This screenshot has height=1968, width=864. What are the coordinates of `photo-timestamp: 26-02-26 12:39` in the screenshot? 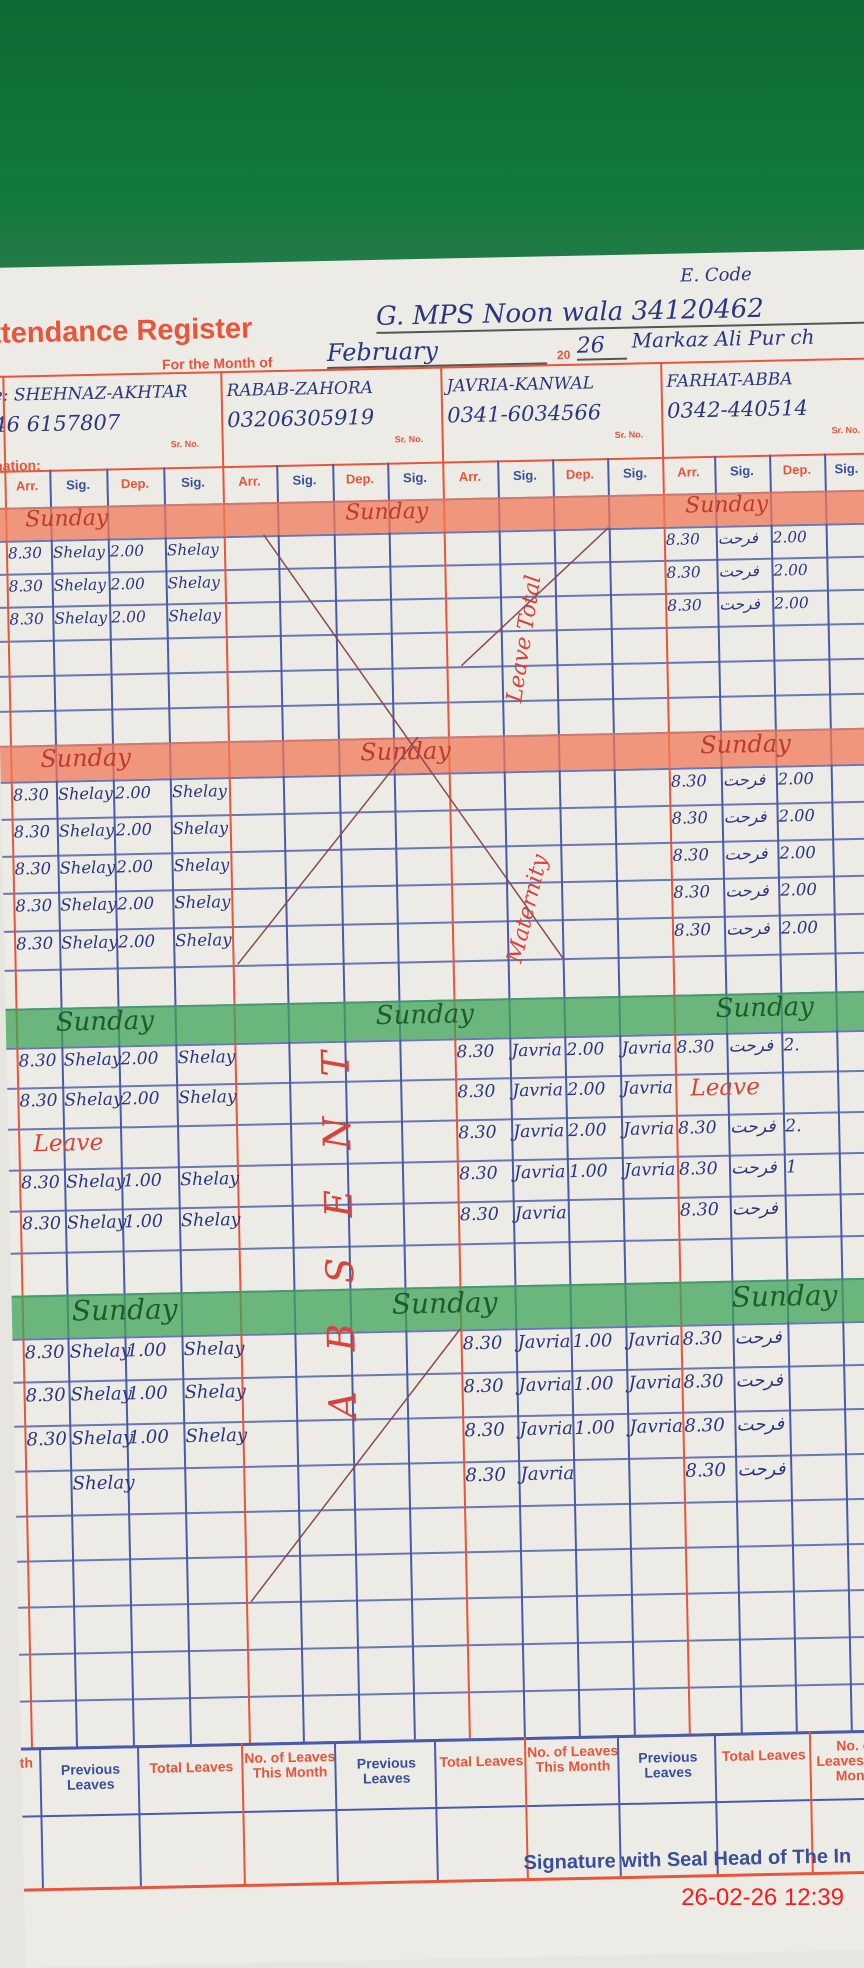 It's located at (762, 1897).